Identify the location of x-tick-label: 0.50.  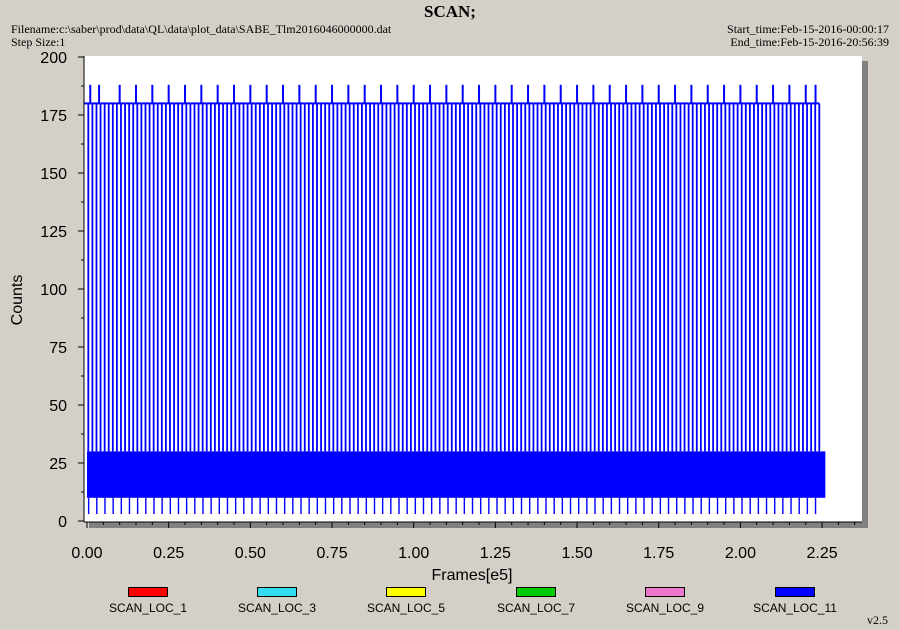
(250, 553).